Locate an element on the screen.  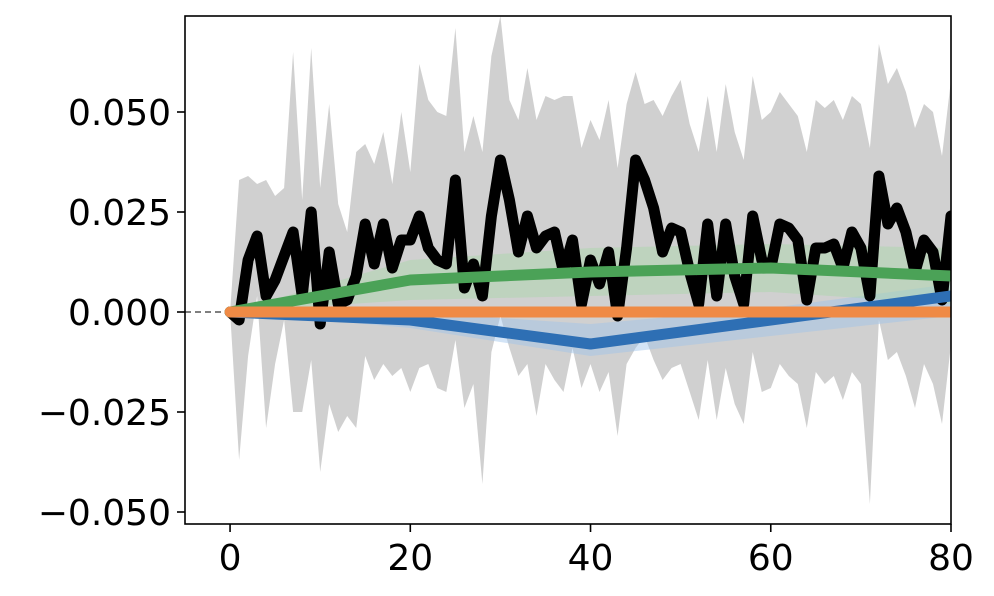
y-tick-label: 0.025 is located at coordinates (119, 213).